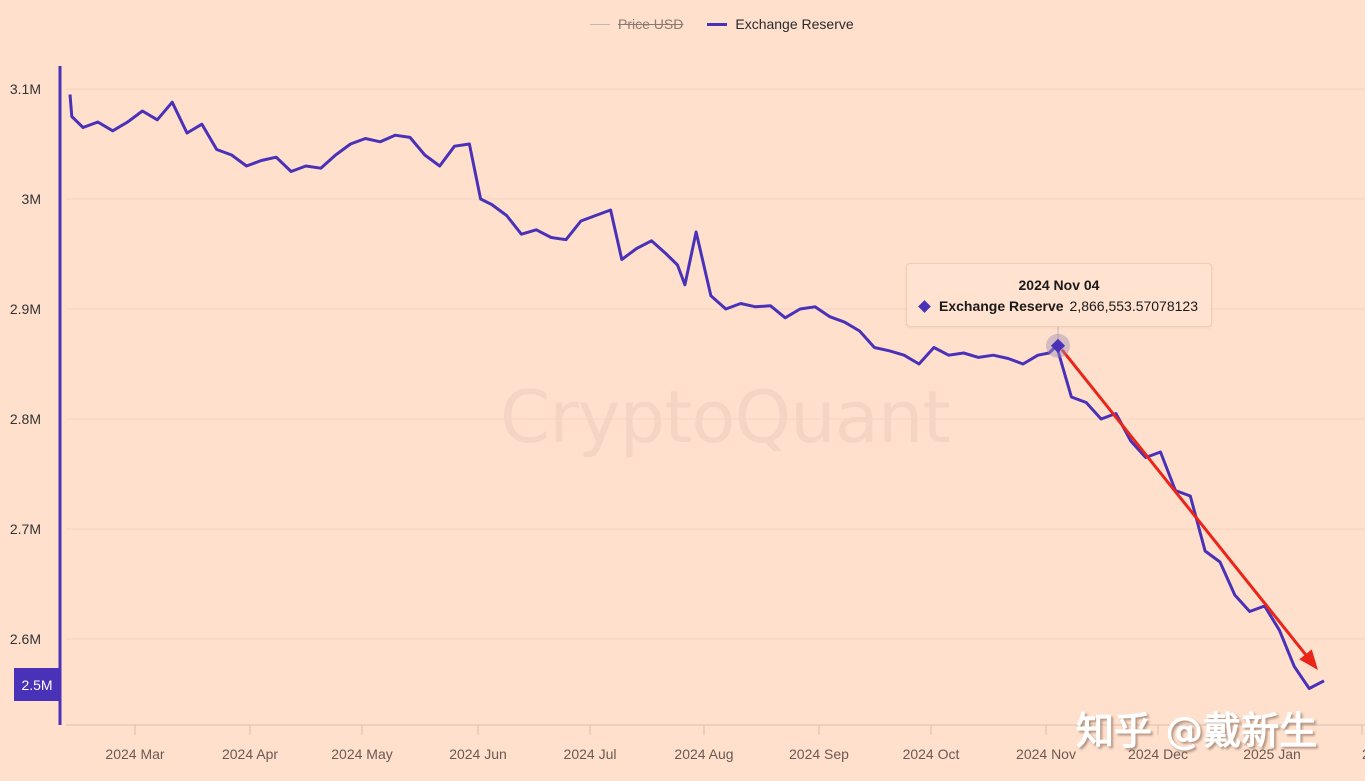  Describe the element at coordinates (794, 24) in the screenshot. I see `legend-label: Exchange Reserve` at that location.